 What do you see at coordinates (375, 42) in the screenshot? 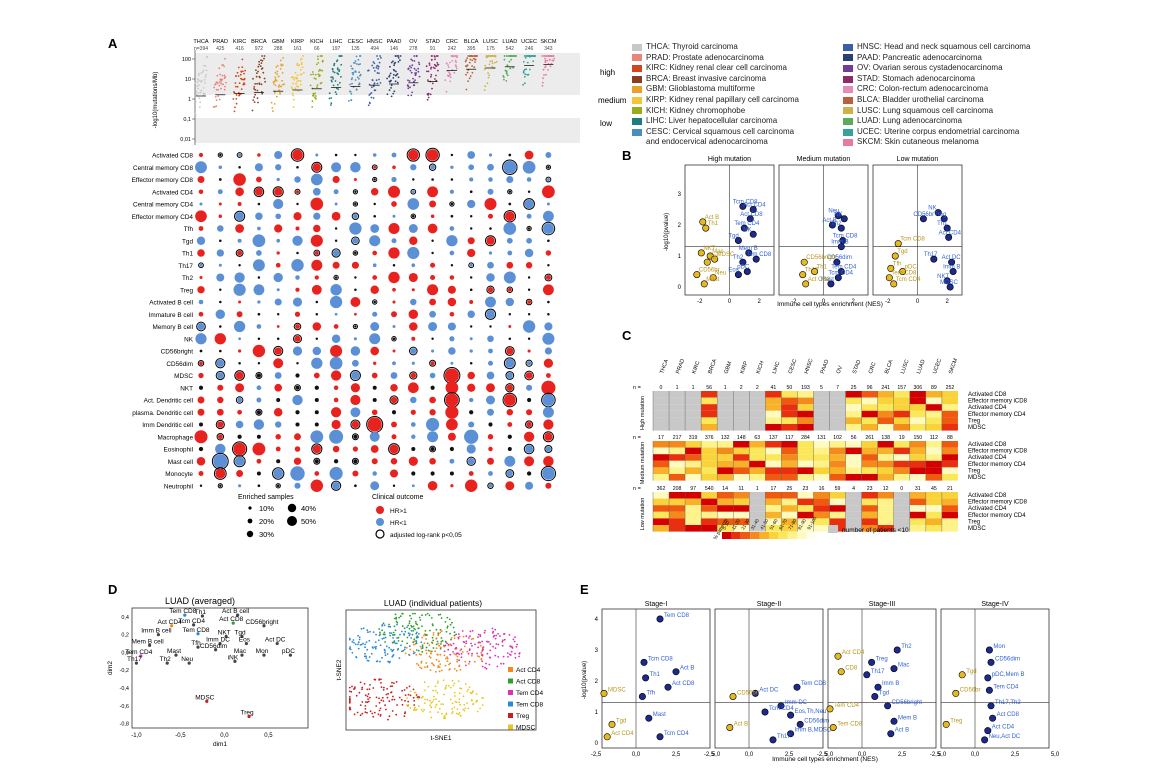
I see `tumor-code: HNSC` at bounding box center [375, 42].